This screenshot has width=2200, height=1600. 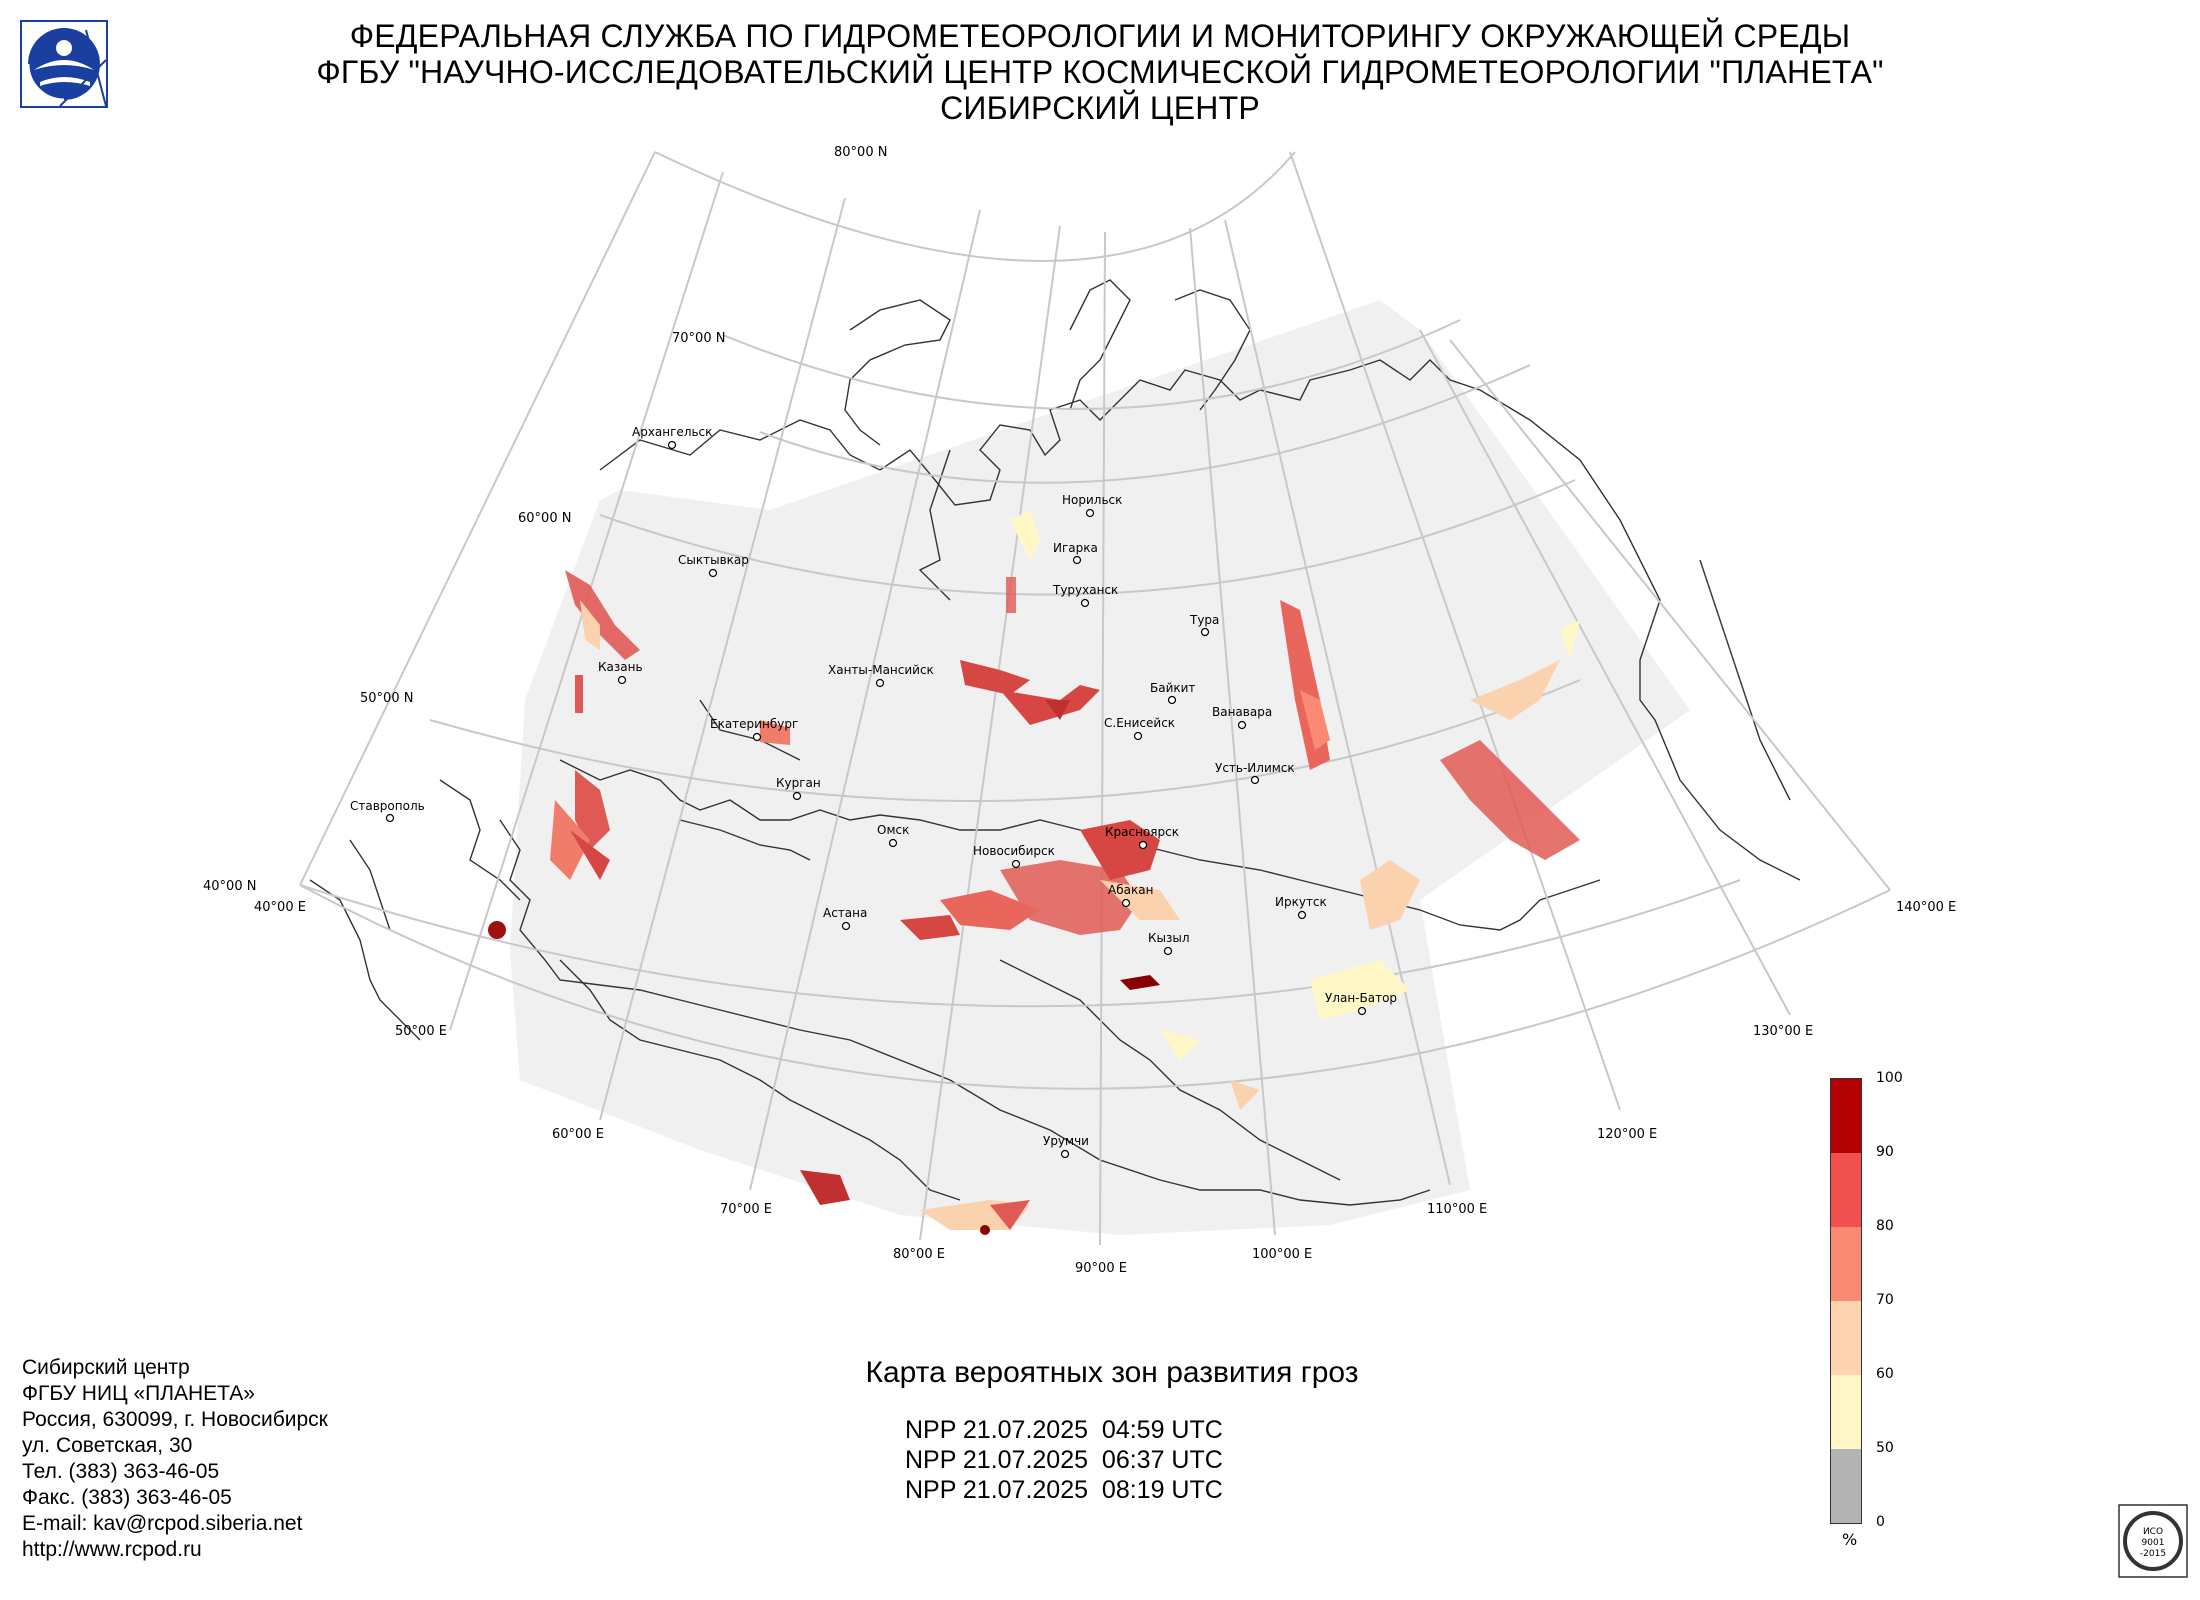 What do you see at coordinates (1926, 907) in the screenshot?
I see `lon-label-140: 140°00 E` at bounding box center [1926, 907].